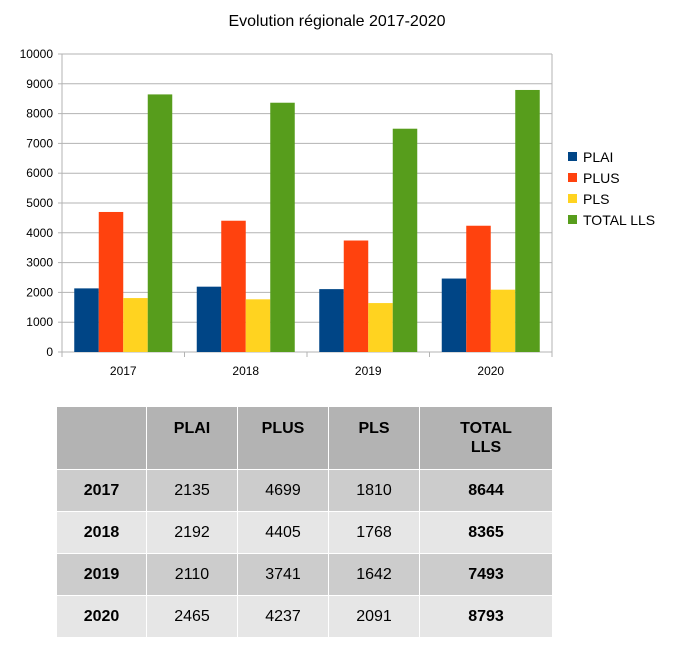 This screenshot has width=673, height=663. I want to click on table-cell-total: 8365, so click(486, 532).